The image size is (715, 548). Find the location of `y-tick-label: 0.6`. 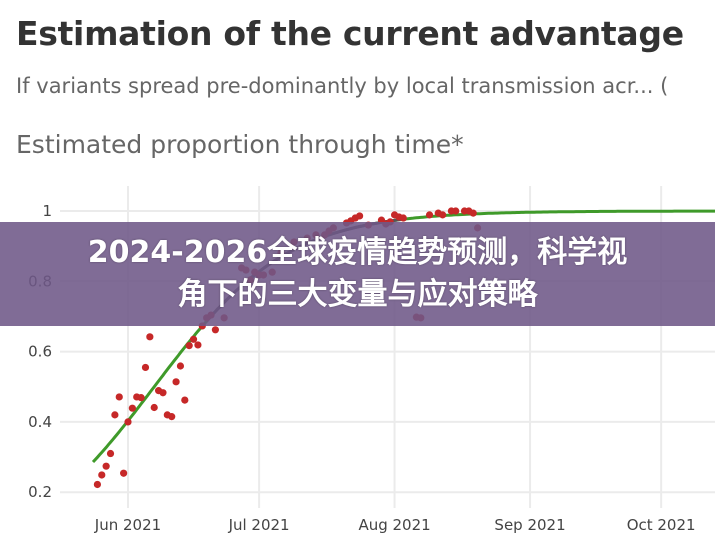

y-tick-label: 0.6 is located at coordinates (40, 352).